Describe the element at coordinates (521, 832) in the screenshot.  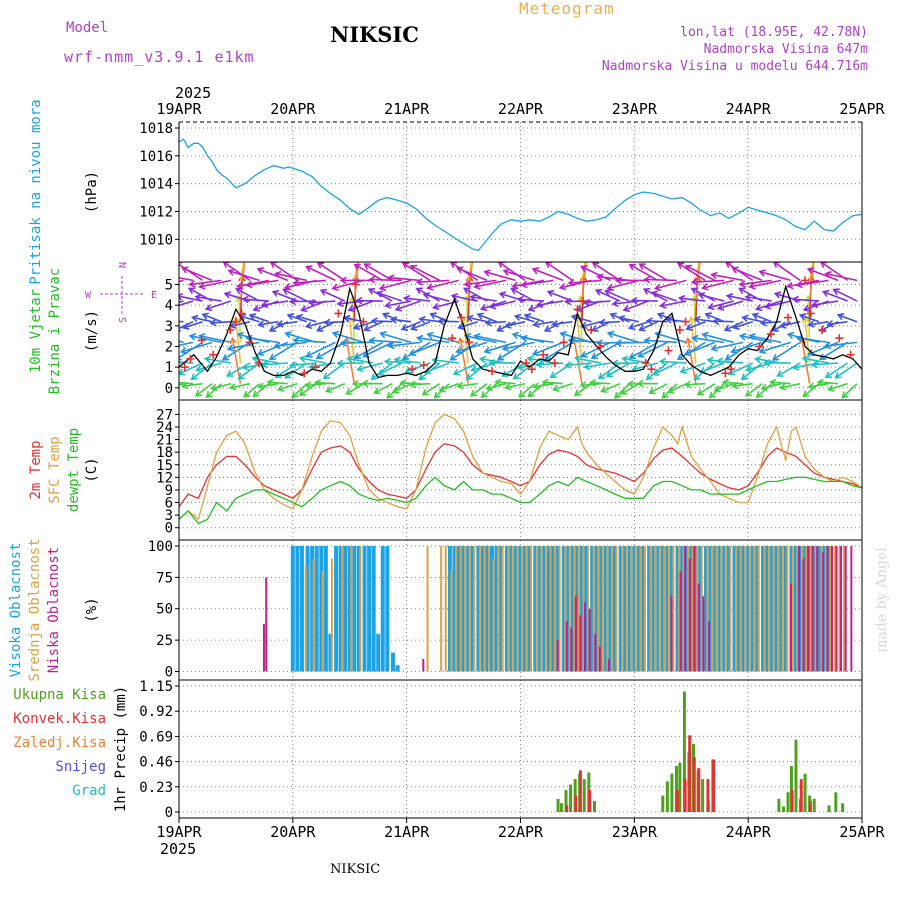
I see `time-label-bottom: 22APR` at that location.